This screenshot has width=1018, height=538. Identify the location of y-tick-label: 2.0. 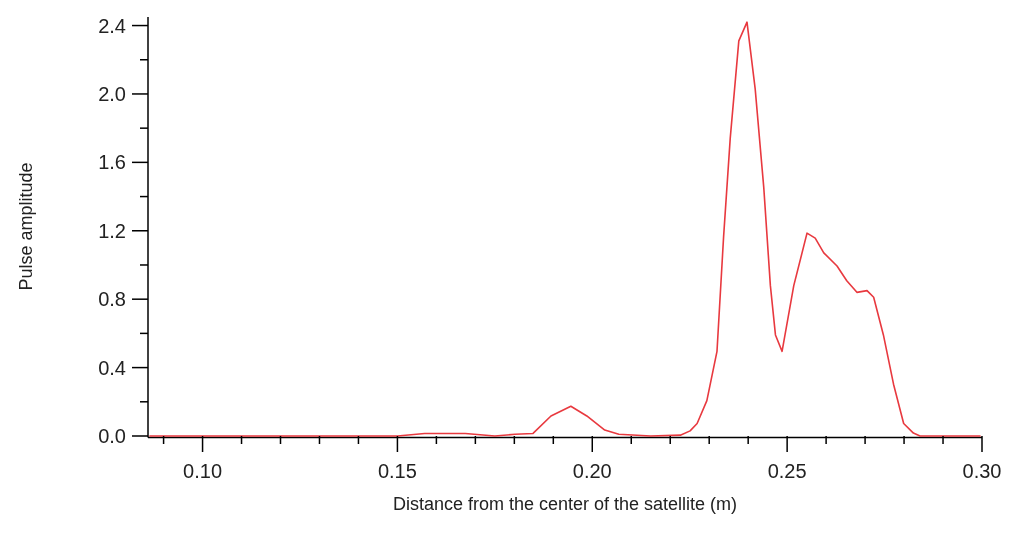
(112, 93).